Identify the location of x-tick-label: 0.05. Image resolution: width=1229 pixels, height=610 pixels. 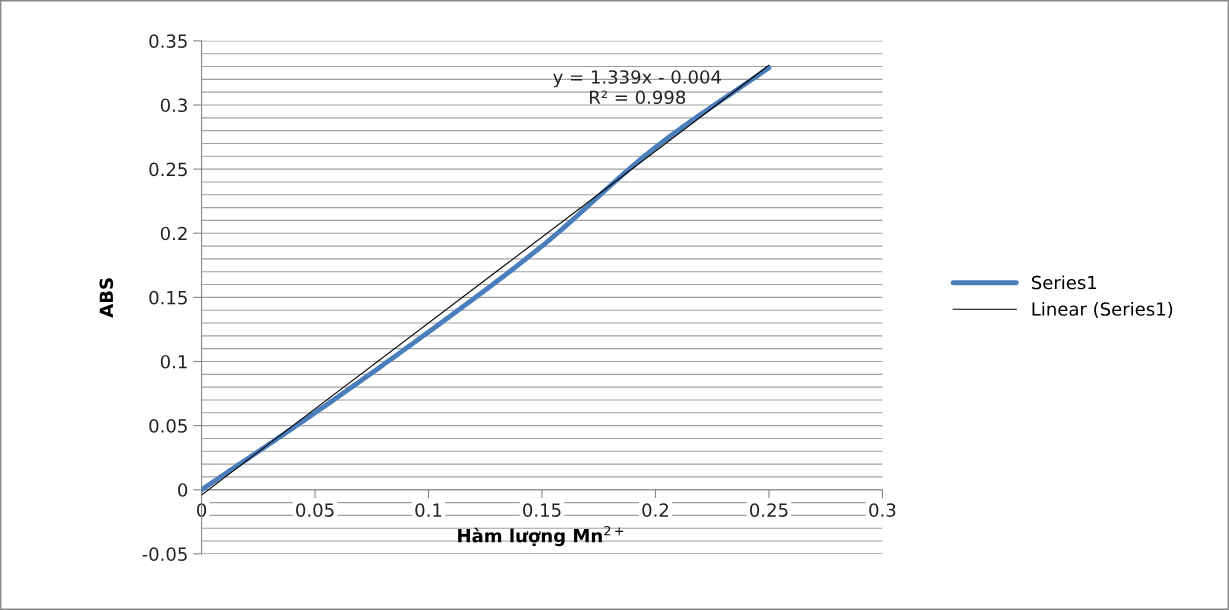
(315, 510).